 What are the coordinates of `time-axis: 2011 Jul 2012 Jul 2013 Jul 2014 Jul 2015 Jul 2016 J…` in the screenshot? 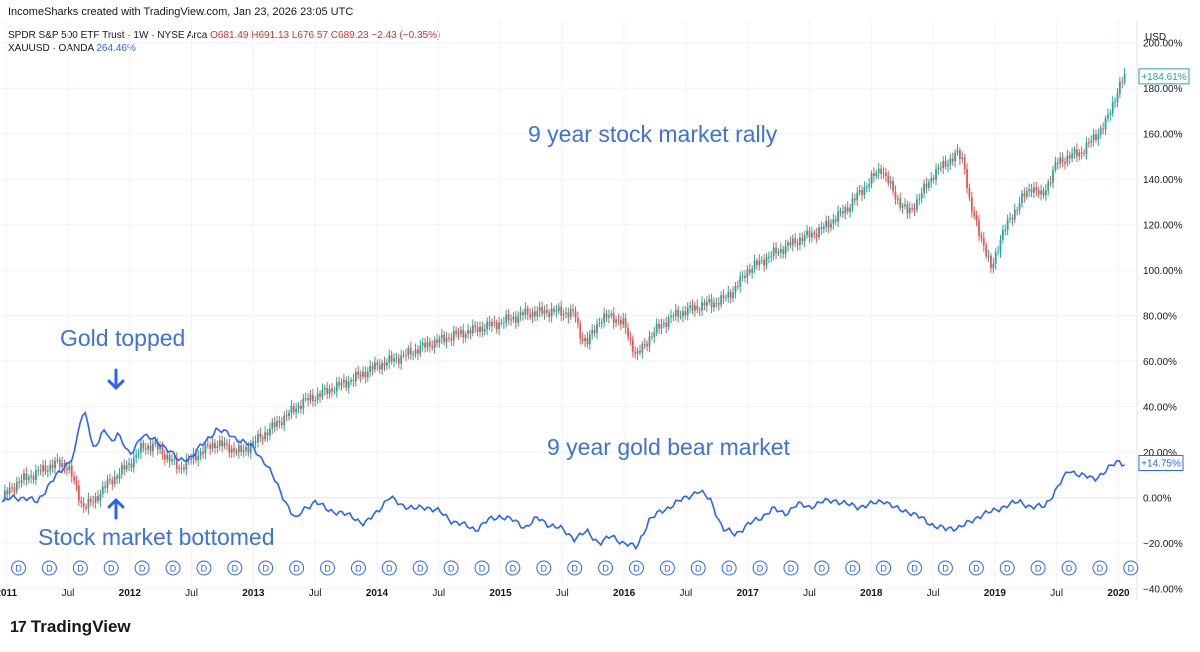 It's located at (565, 593).